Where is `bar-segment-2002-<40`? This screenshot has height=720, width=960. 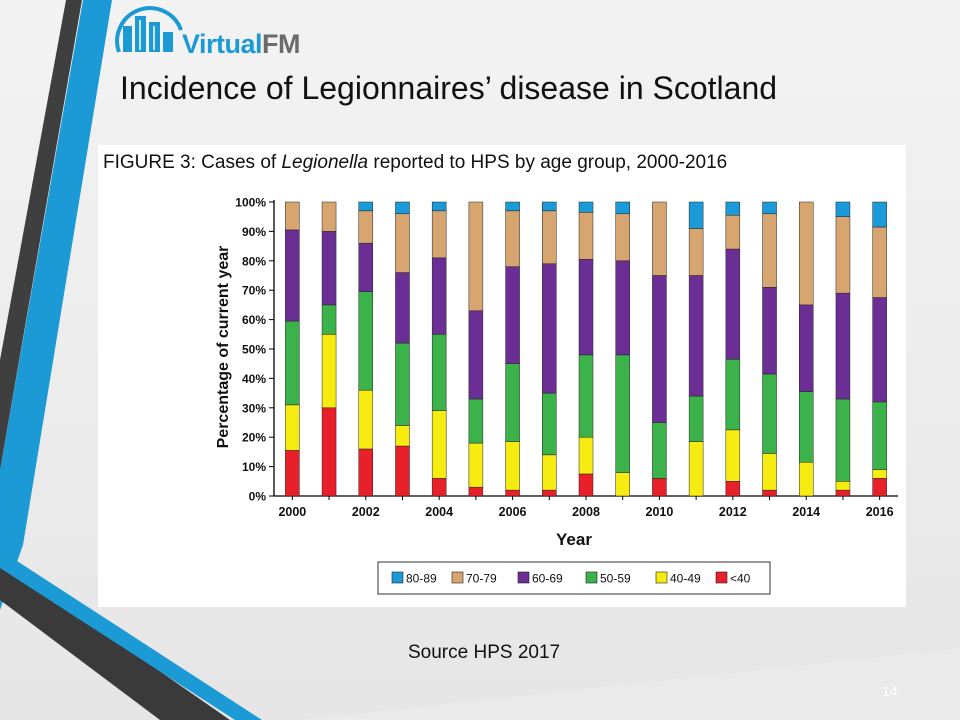
bar-segment-2002-<40 is located at coordinates (366, 472).